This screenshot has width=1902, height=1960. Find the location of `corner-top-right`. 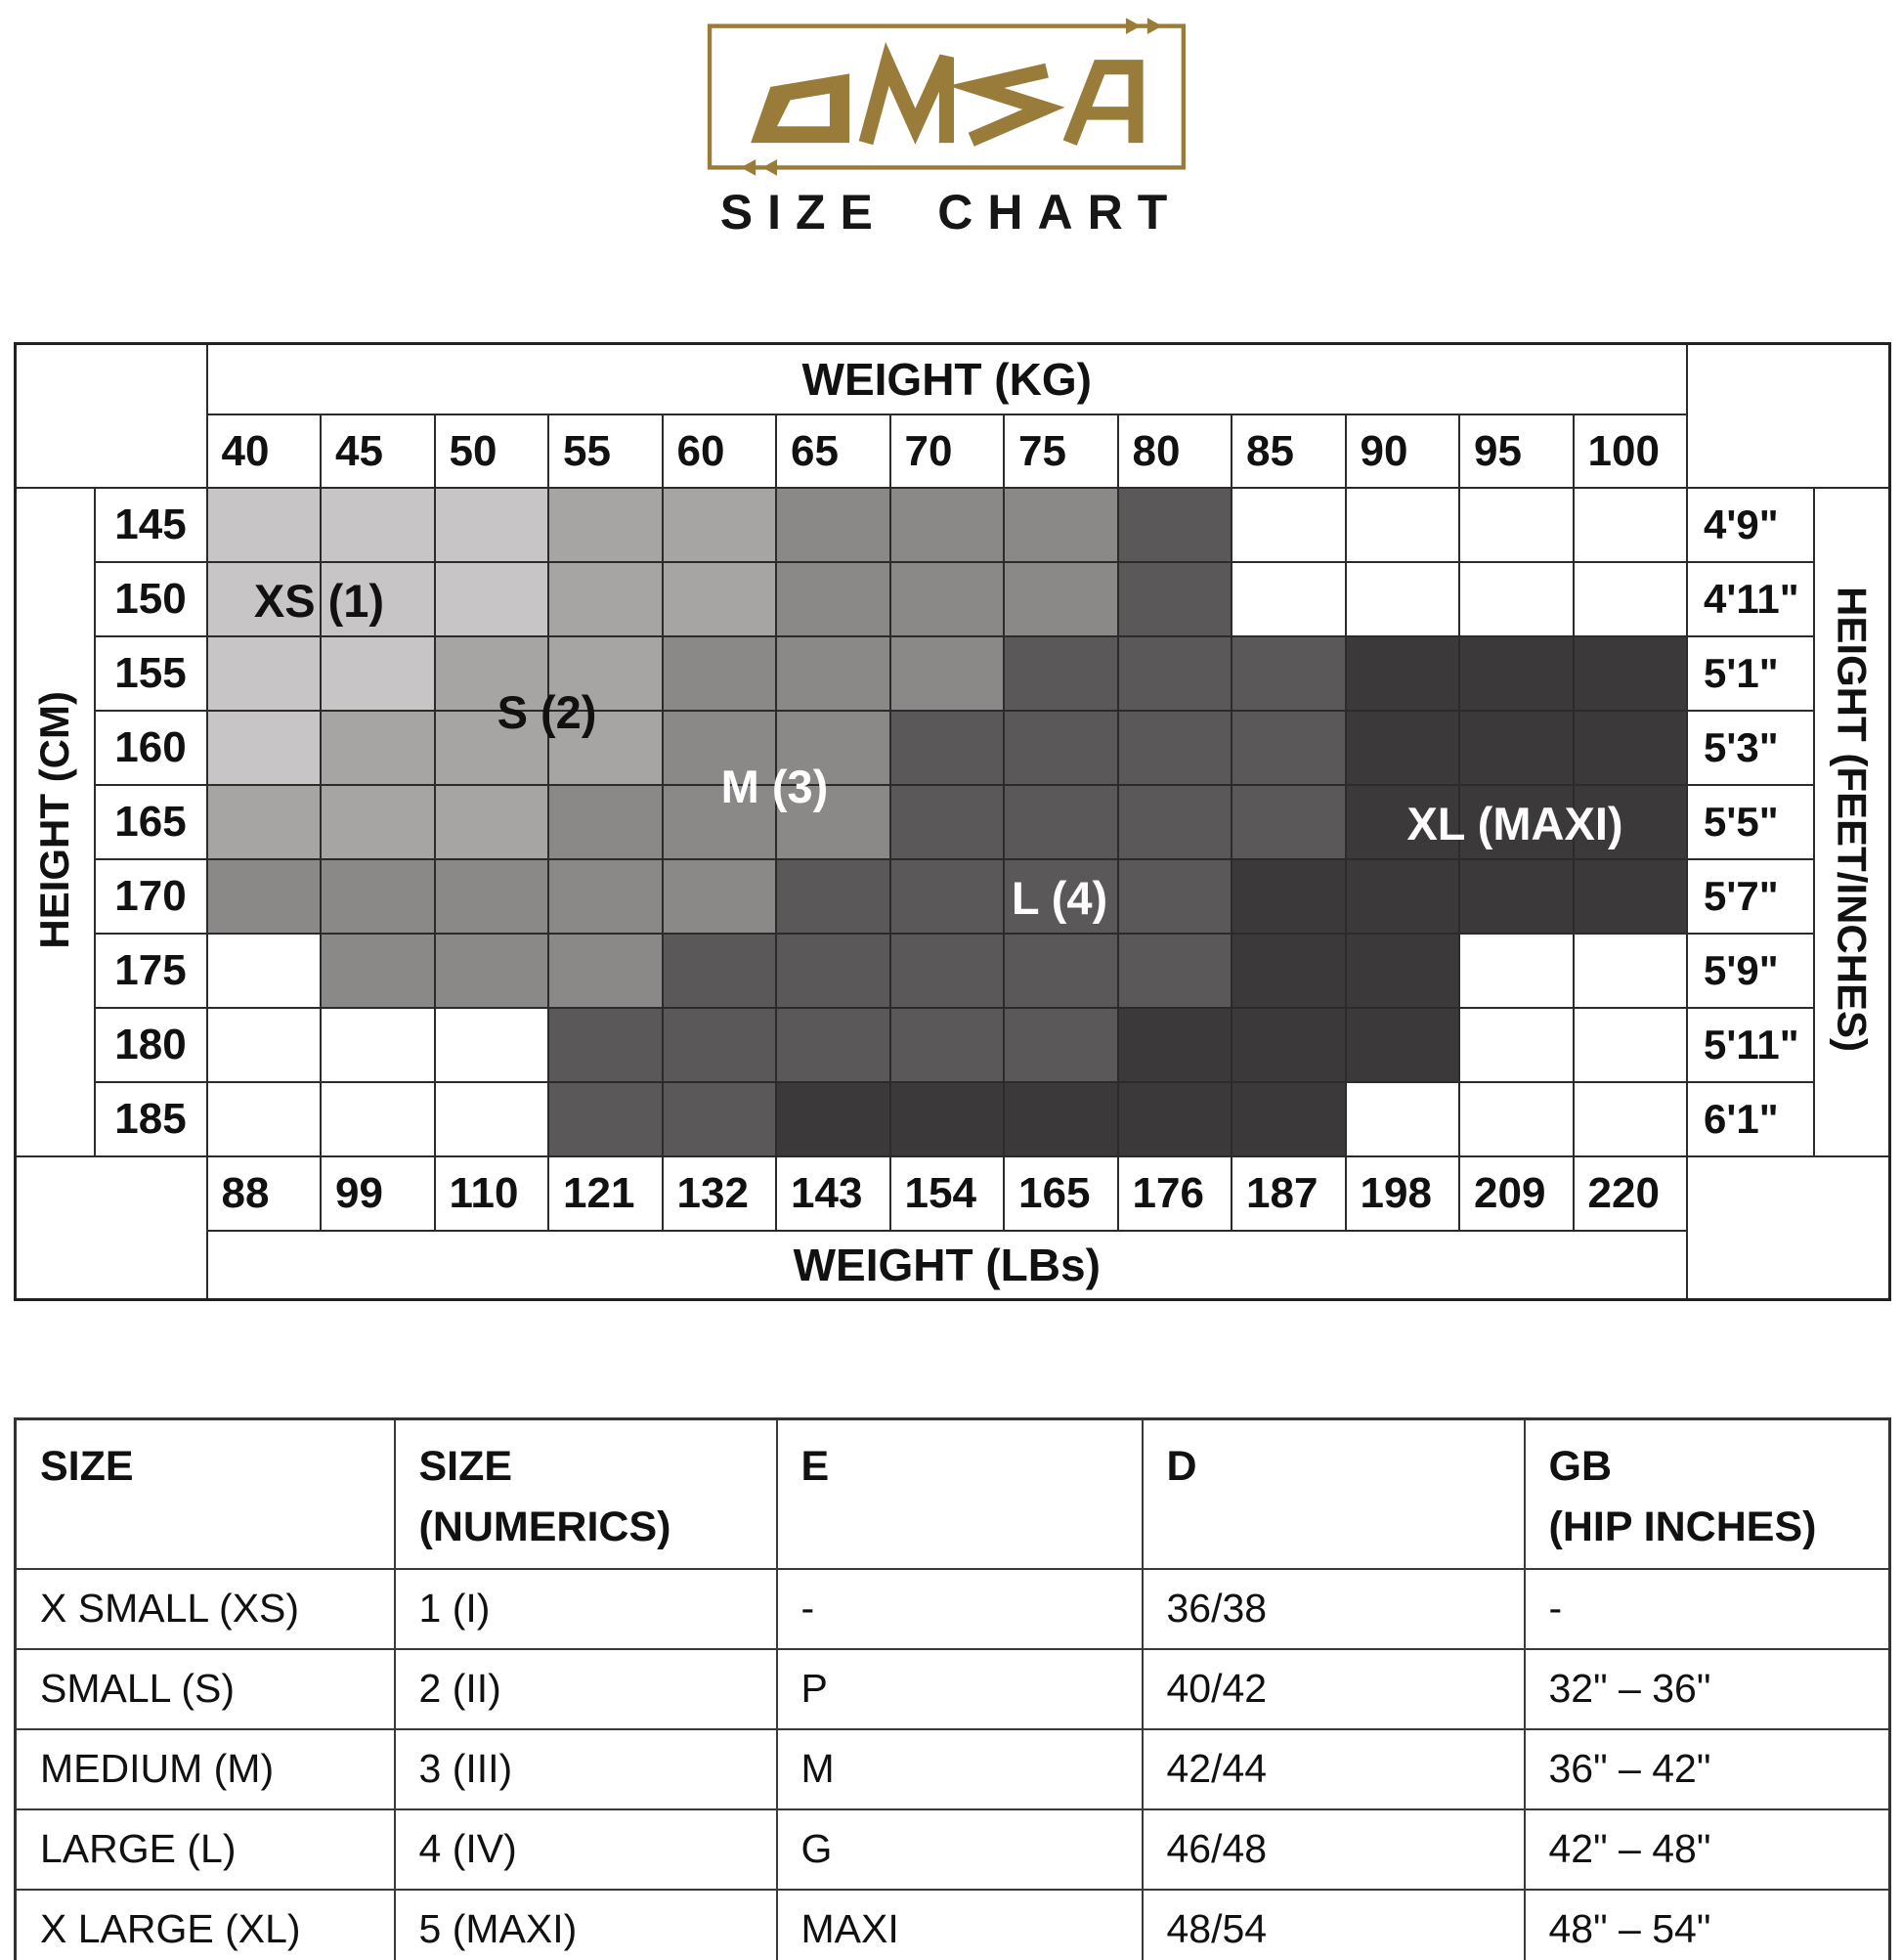

corner-top-right is located at coordinates (1788, 415).